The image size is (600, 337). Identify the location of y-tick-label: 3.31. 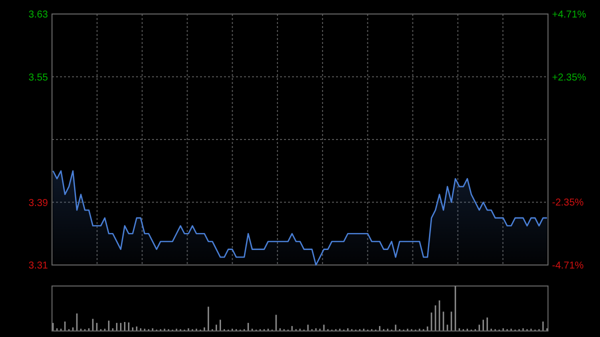
(38, 266).